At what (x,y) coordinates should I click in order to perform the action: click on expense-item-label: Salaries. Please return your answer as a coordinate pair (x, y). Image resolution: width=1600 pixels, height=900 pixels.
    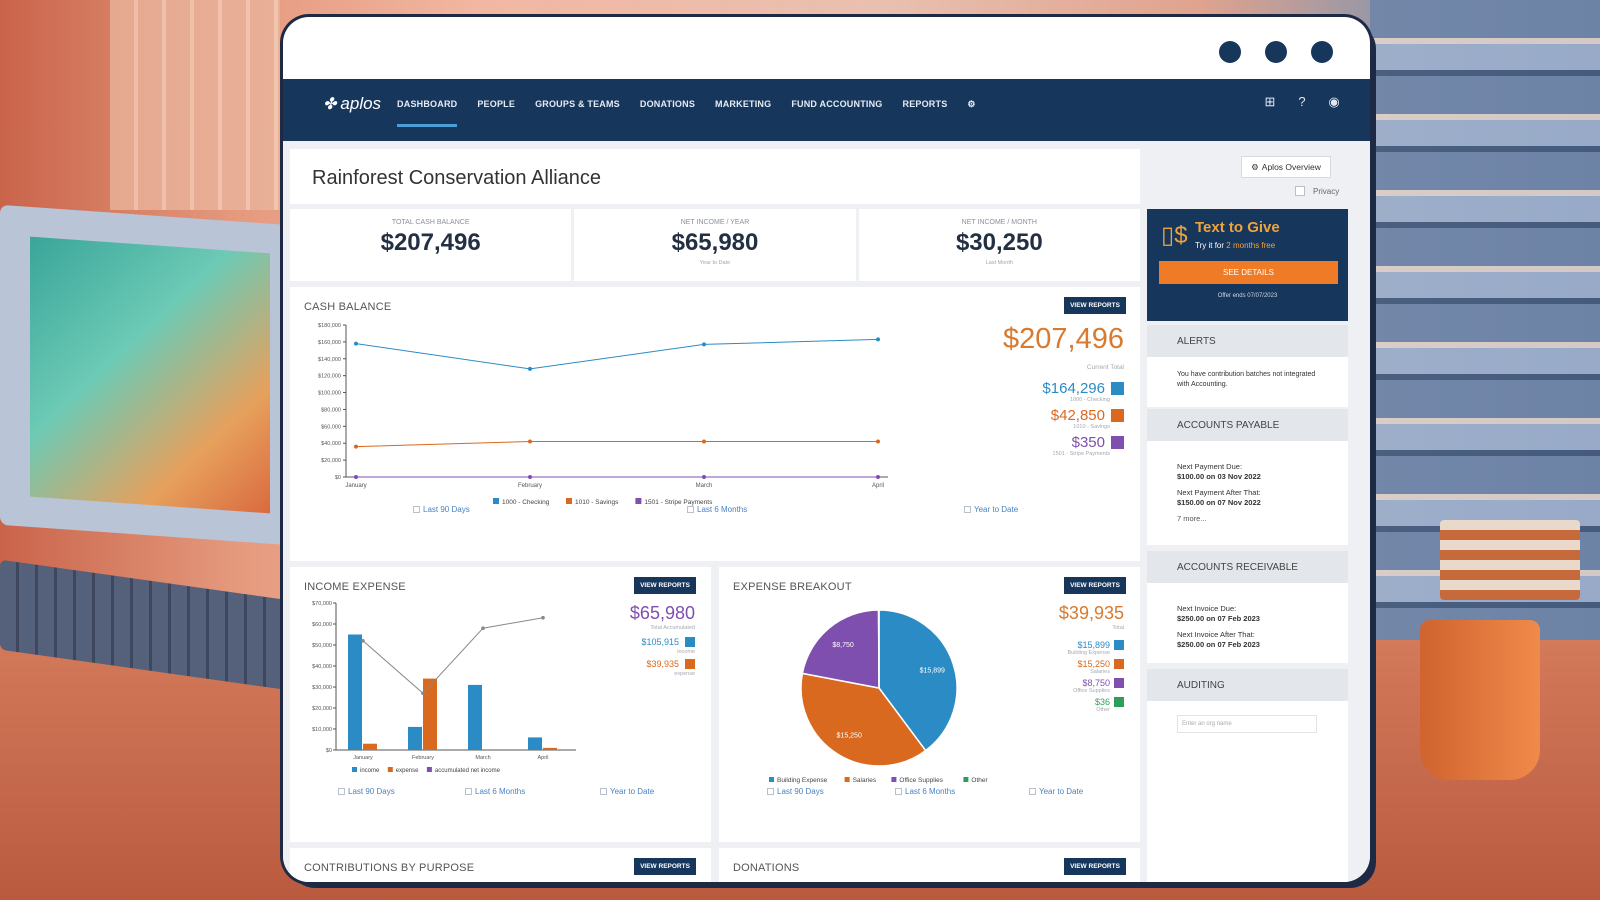
    Looking at the image, I should click on (1100, 672).